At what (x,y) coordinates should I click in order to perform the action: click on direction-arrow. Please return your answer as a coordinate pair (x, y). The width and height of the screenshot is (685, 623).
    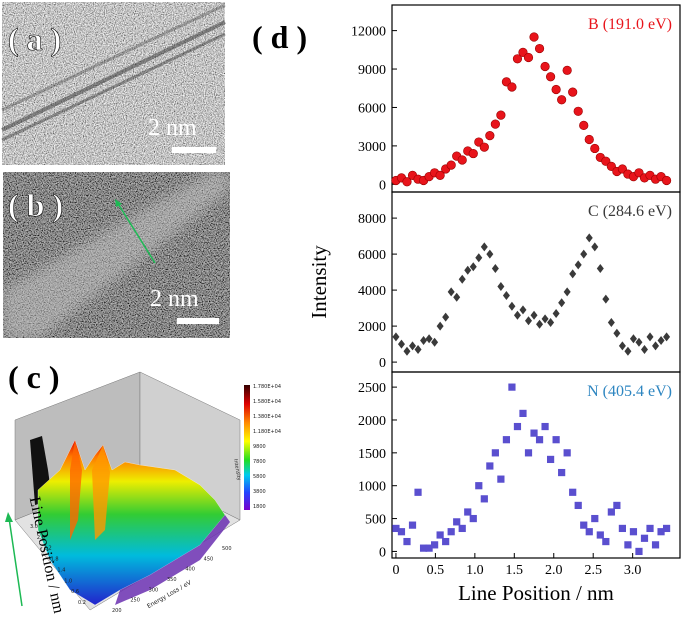
    Looking at the image, I should click on (15, 562).